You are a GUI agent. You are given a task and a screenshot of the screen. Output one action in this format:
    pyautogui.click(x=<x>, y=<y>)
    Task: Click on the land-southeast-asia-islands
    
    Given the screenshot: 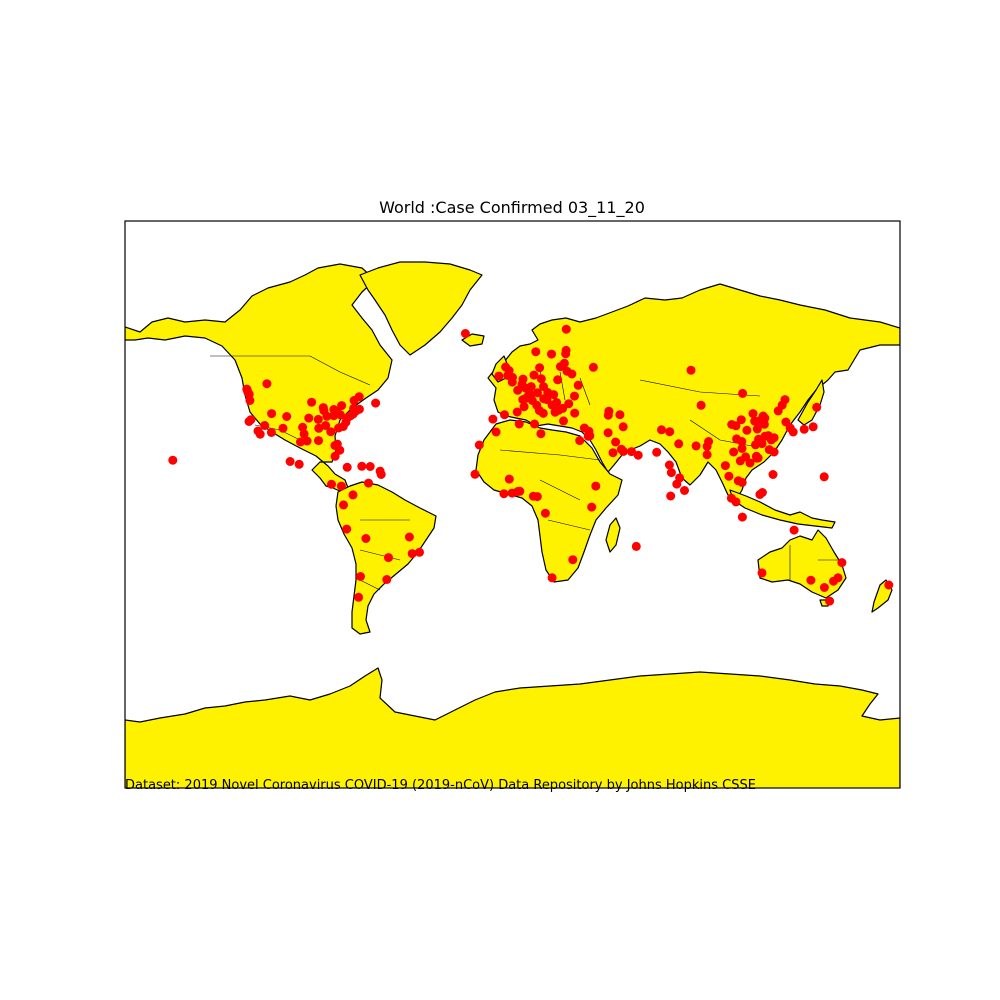 What is the action you would take?
    pyautogui.click(x=782, y=509)
    